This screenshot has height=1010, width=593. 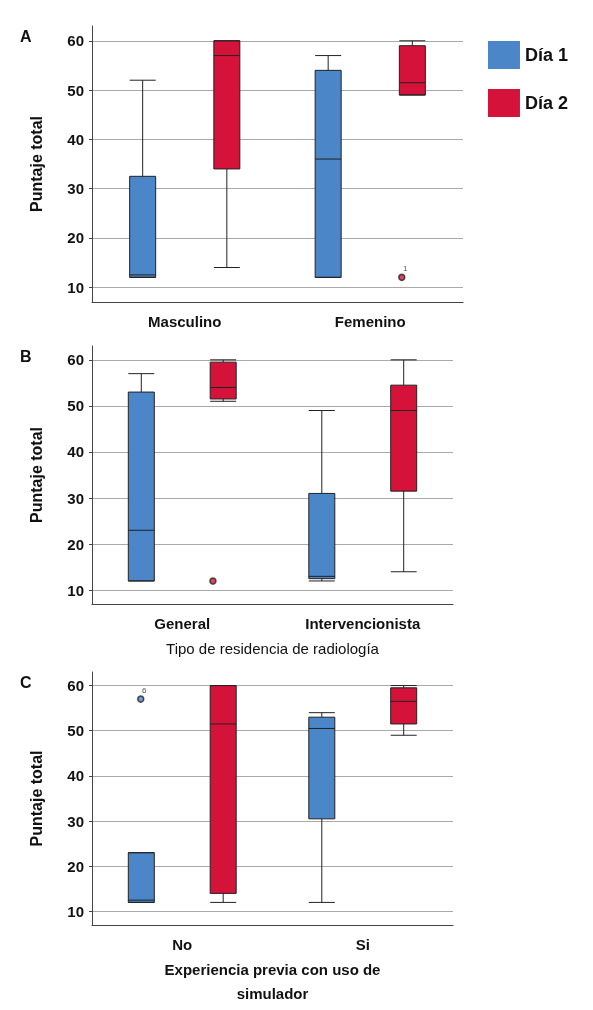 I want to click on x-tick-label: General, so click(x=182, y=623).